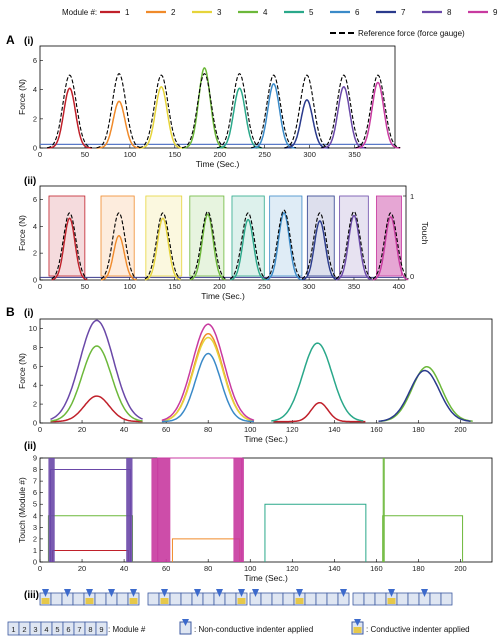 Image resolution: width=503 pixels, height=644 pixels. What do you see at coordinates (35, 60) in the screenshot?
I see `A-i-ytick: 6` at bounding box center [35, 60].